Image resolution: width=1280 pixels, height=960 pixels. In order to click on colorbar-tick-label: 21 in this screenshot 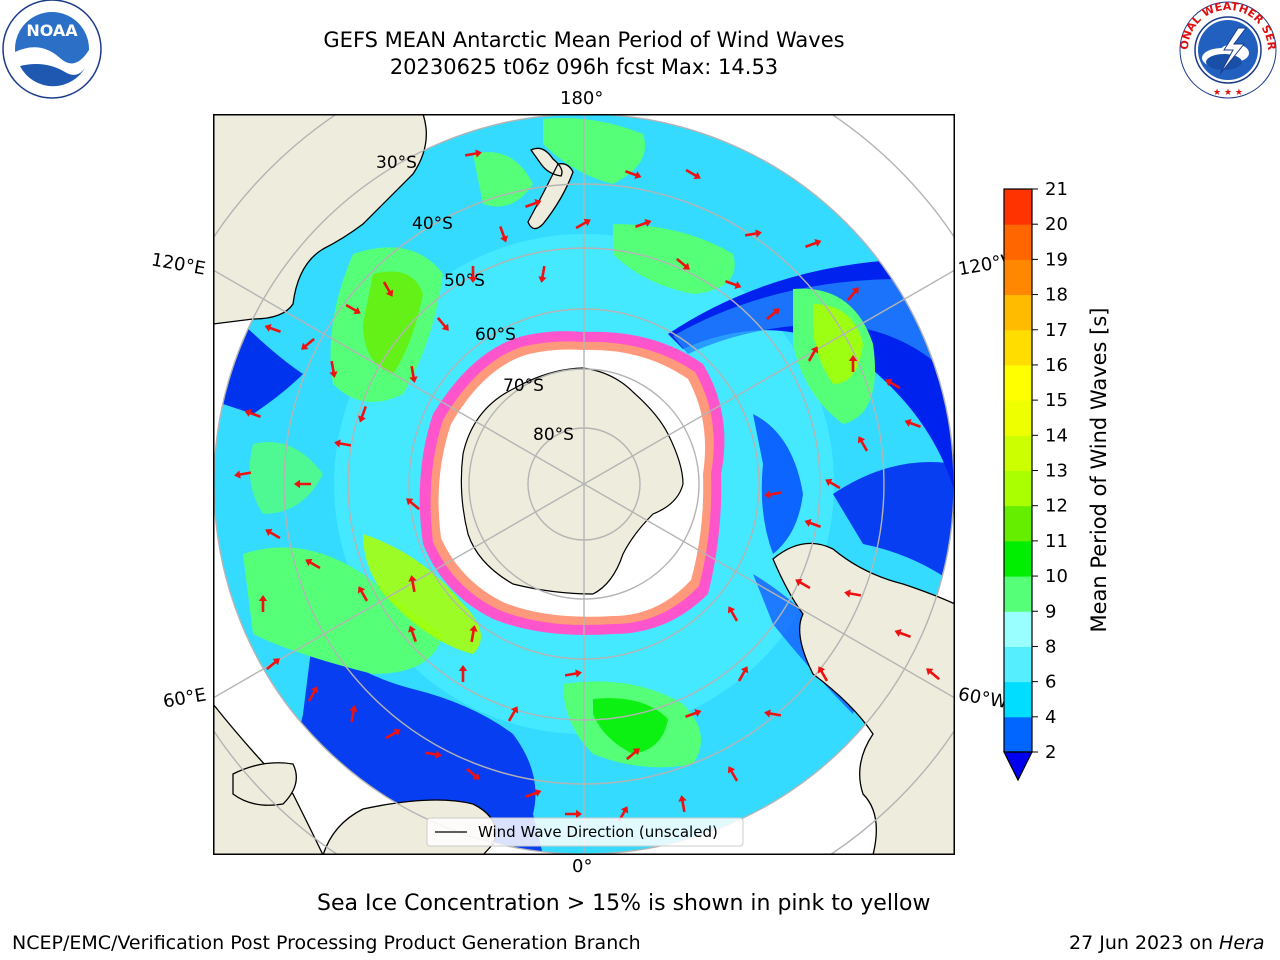, I will do `click(1056, 190)`.